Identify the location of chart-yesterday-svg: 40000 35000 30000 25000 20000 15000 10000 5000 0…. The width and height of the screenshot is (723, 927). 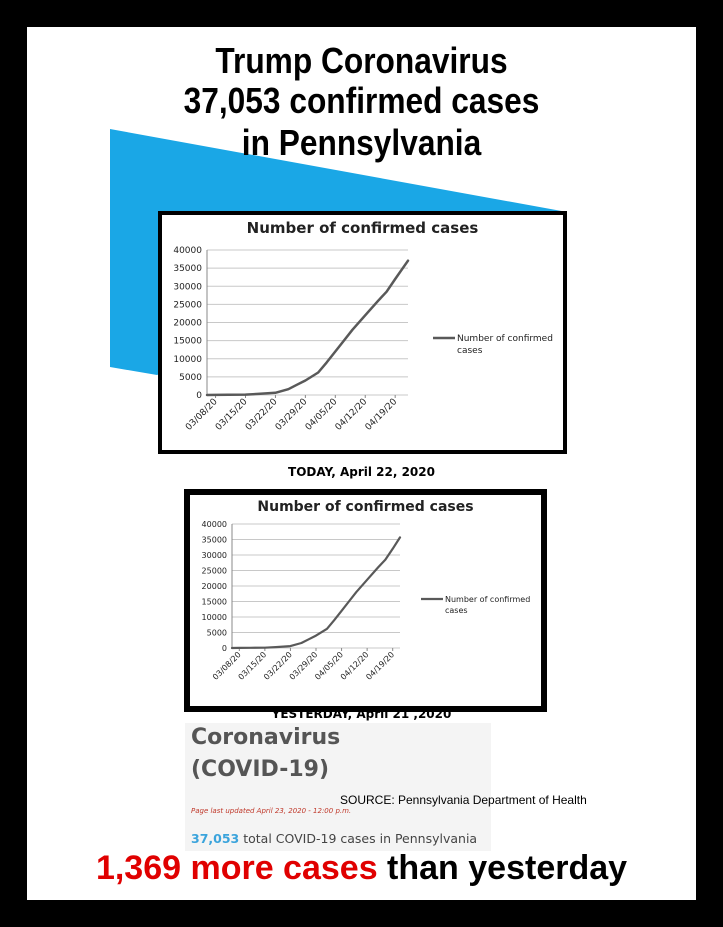
(366, 601).